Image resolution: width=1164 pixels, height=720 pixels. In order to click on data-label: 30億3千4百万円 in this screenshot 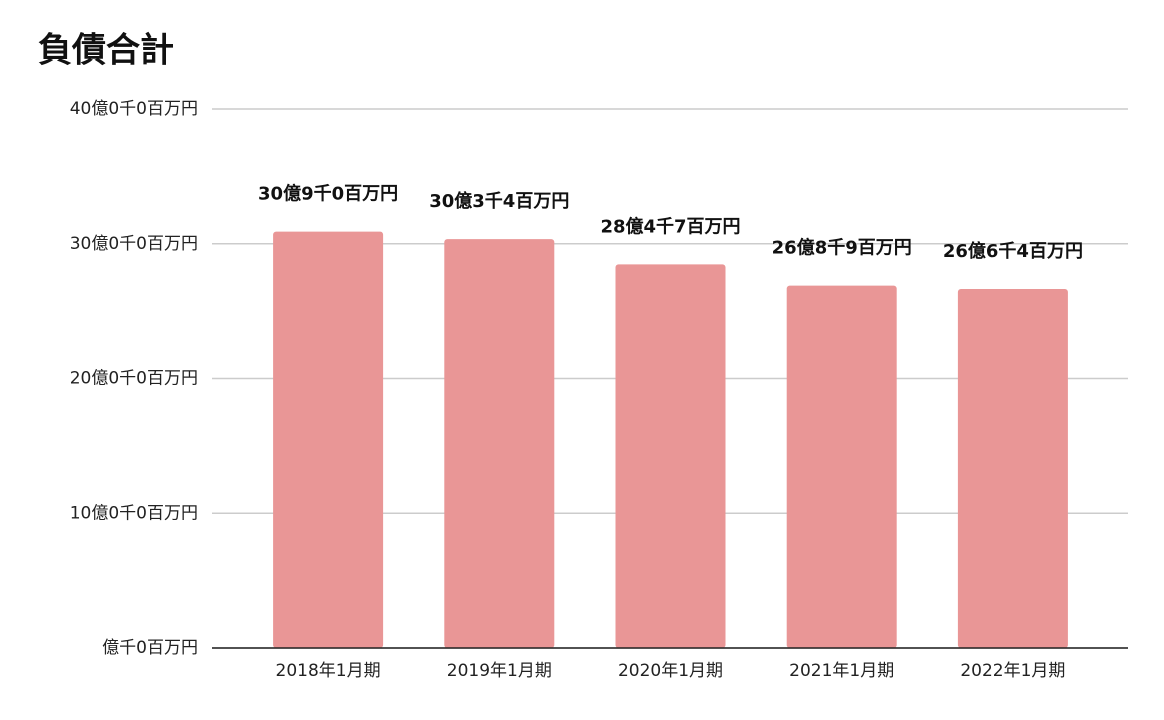, I will do `click(499, 201)`.